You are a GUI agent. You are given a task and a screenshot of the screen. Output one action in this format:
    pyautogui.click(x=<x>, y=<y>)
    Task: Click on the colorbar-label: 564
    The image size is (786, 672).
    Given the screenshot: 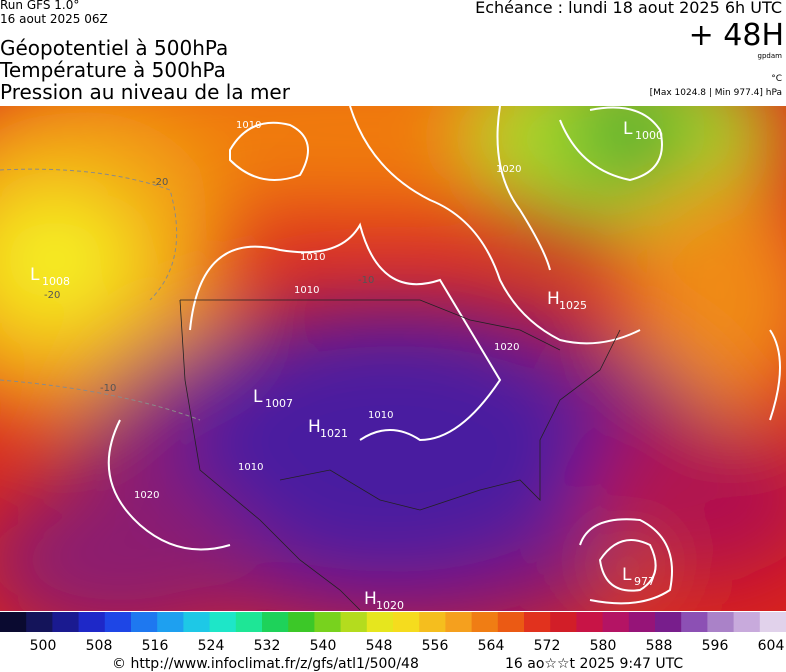 What is the action you would take?
    pyautogui.click(x=491, y=646)
    